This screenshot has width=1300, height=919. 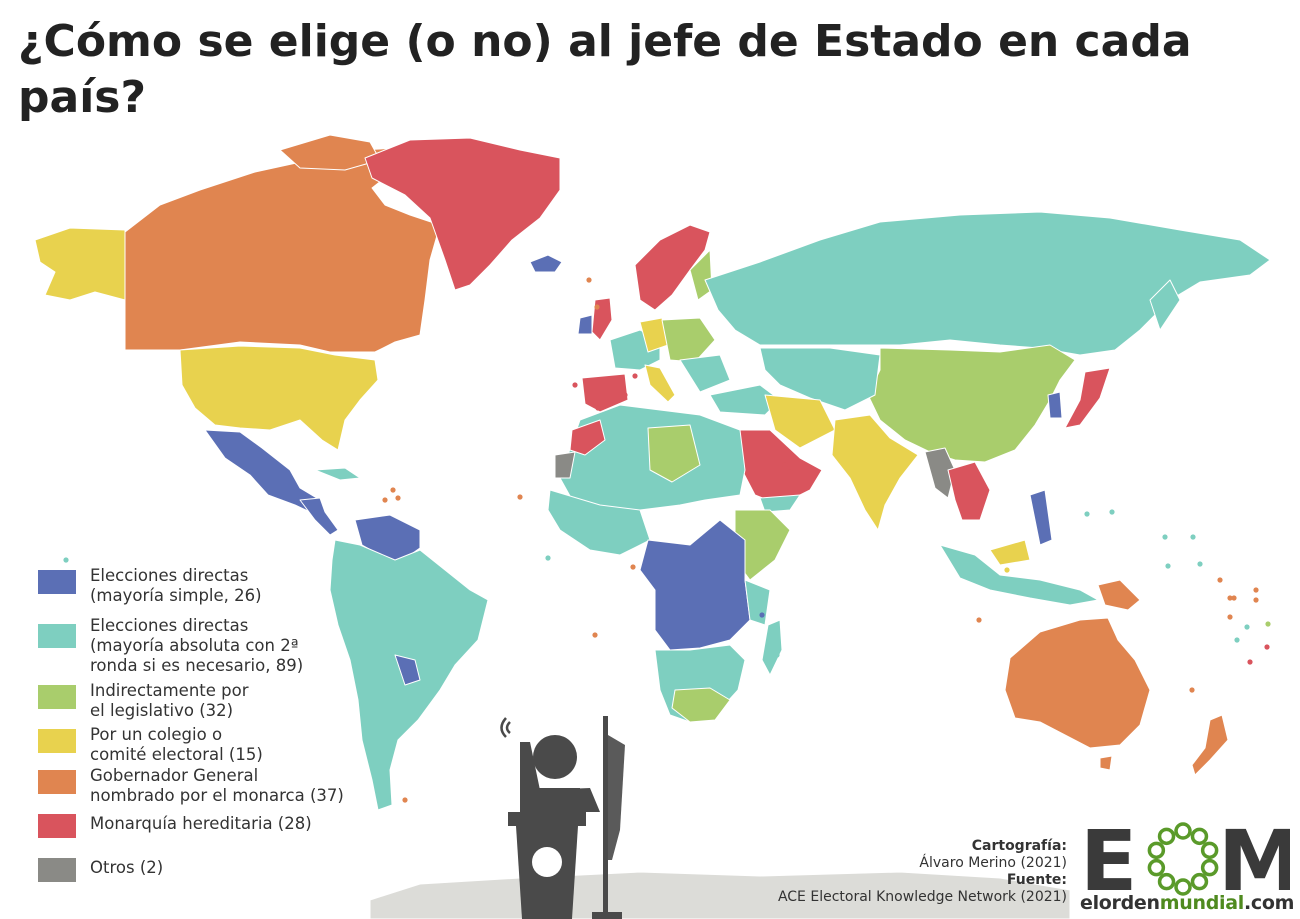 I want to click on flag-pole-icon, so click(x=605, y=816).